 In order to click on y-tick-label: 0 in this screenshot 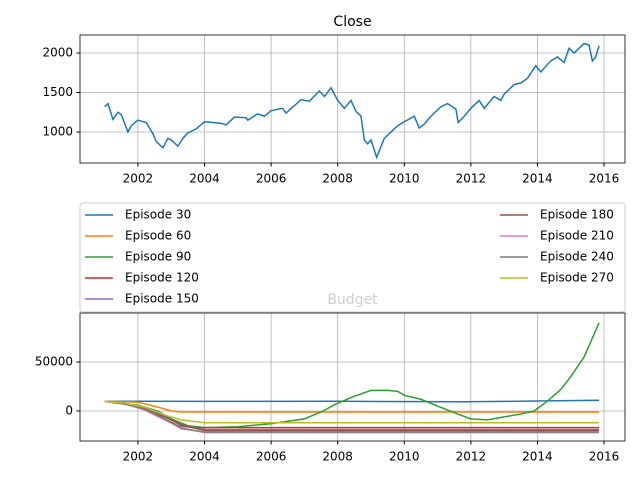, I will do `click(69, 411)`.